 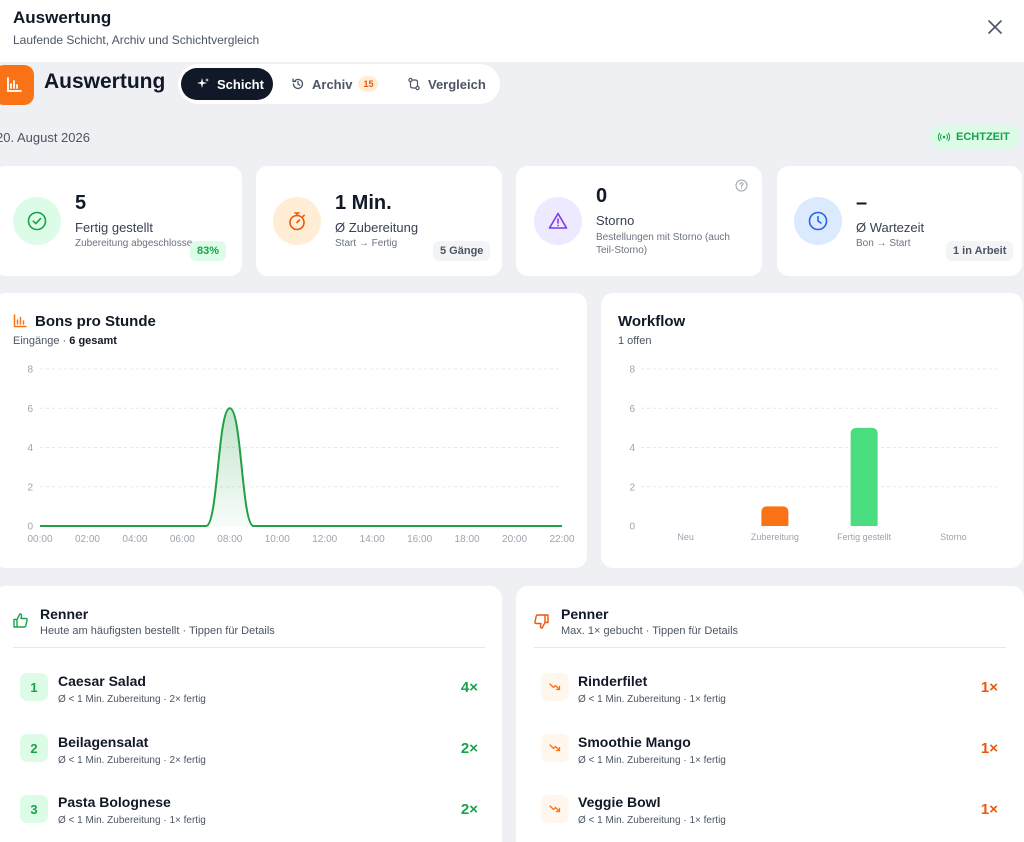 I want to click on item-name: Pasta Bolognese, so click(x=114, y=802).